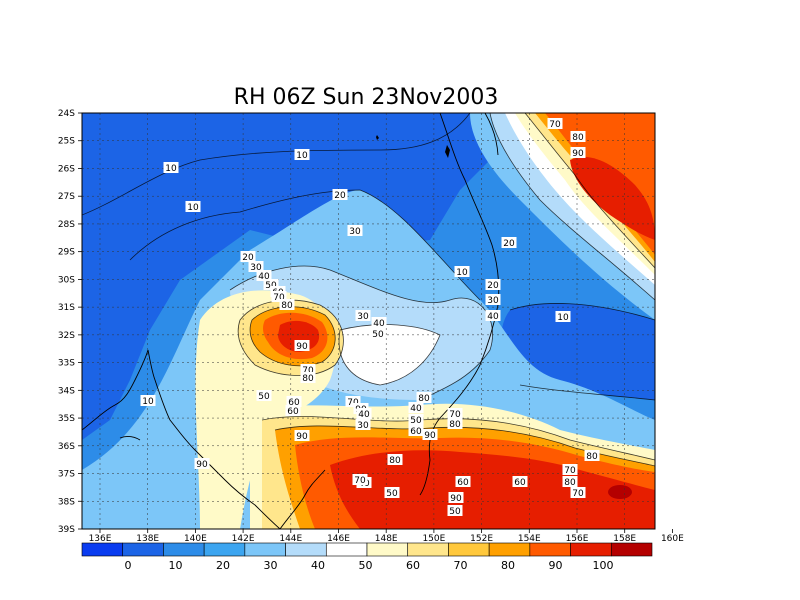 This screenshot has width=800, height=600. Describe the element at coordinates (389, 354) in the screenshot. I see `field-region-white` at that location.